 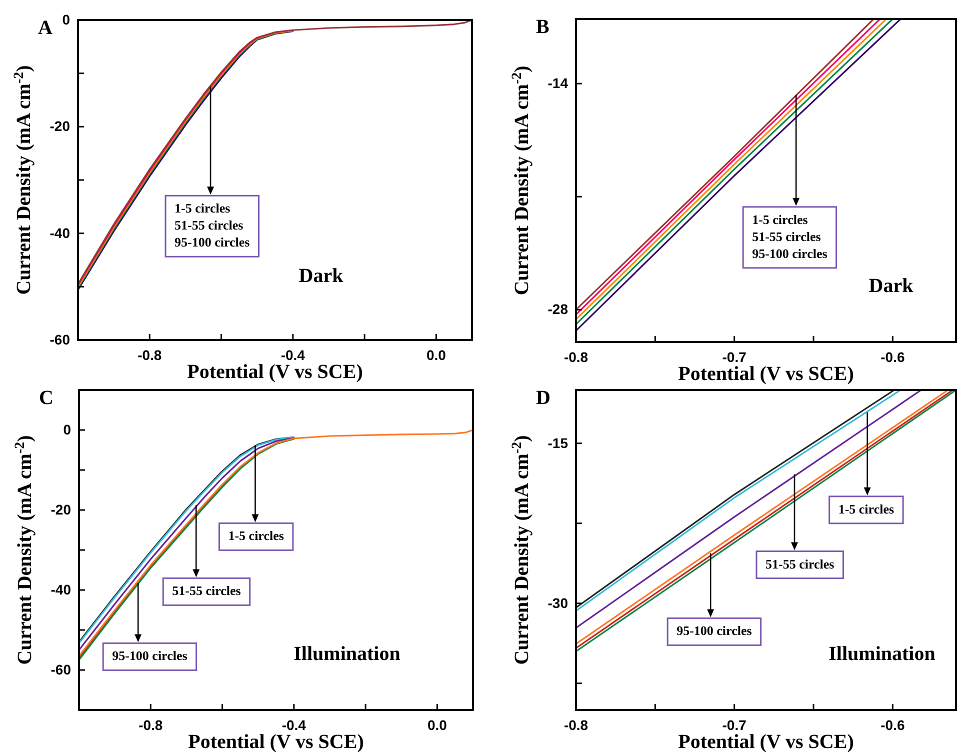 What do you see at coordinates (558, 83) in the screenshot?
I see `y-tick-label: -14` at bounding box center [558, 83].